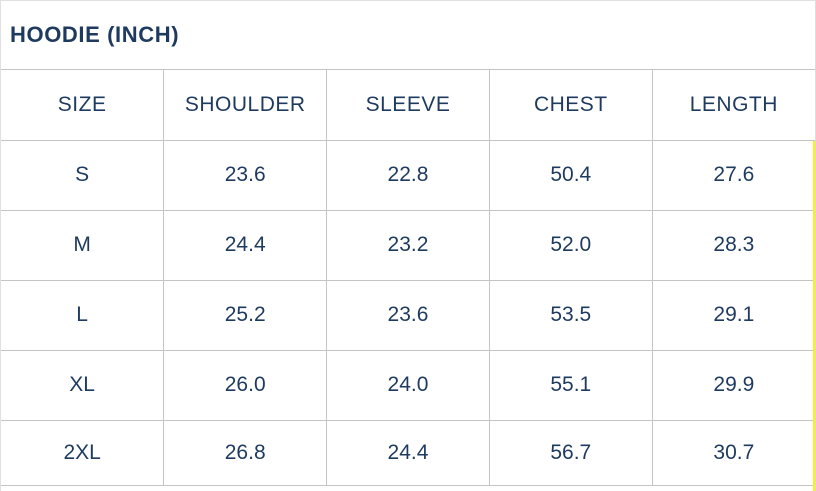  Describe the element at coordinates (408, 35) in the screenshot. I see `size-chart-header: HOODIE (INCH)` at that location.